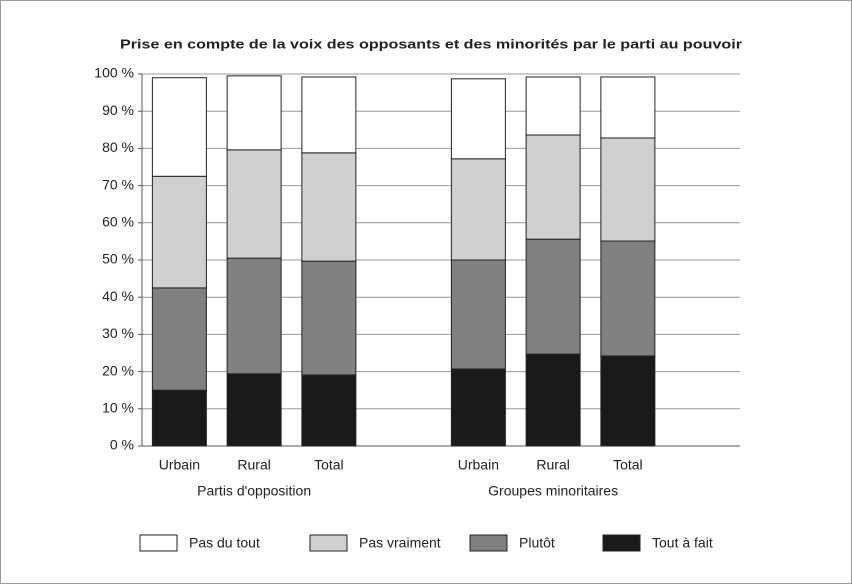 This screenshot has width=852, height=584. What do you see at coordinates (118, 184) in the screenshot?
I see `y-tick-label: 70 %` at bounding box center [118, 184].